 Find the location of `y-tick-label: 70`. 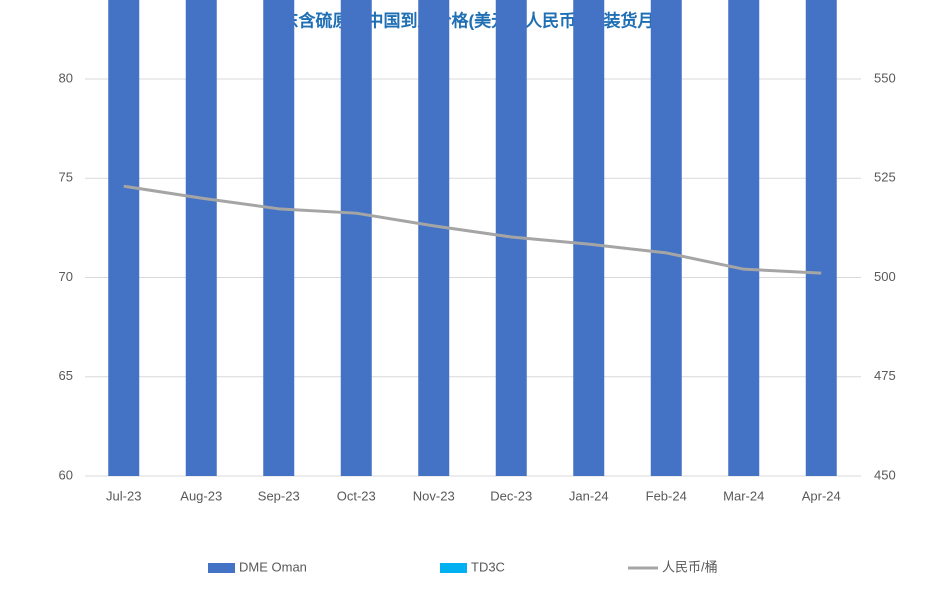

y-tick-label: 70 is located at coordinates (66, 276).